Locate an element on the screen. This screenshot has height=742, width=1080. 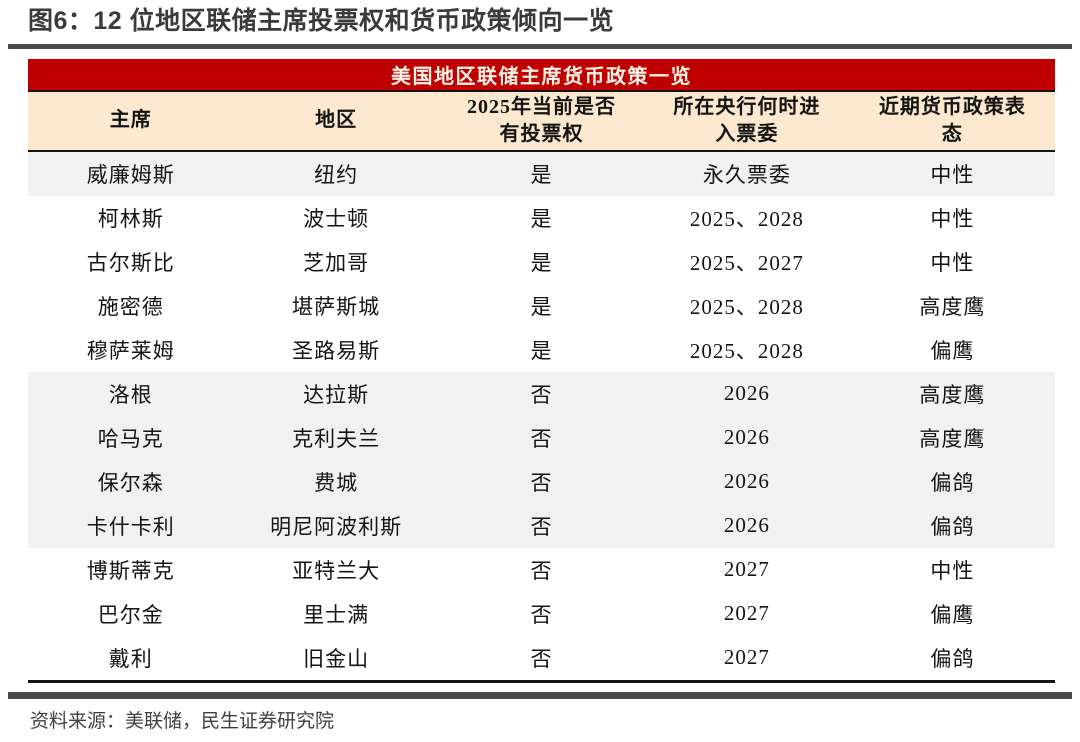
column-header: 2025年当前是否 有投票权 is located at coordinates (542, 120).